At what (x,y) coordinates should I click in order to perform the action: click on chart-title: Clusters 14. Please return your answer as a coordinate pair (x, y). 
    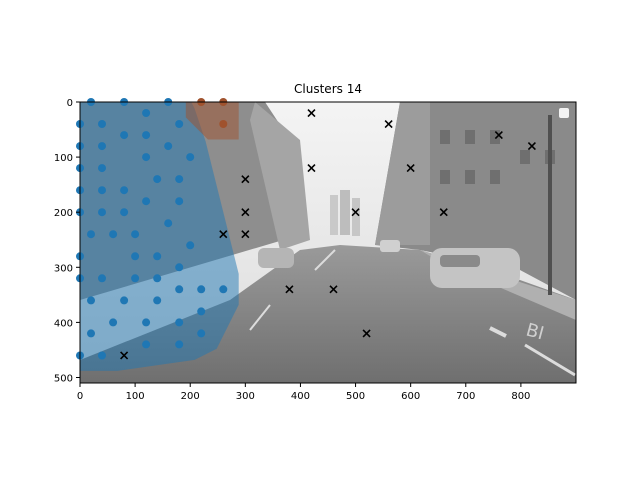
    Looking at the image, I should click on (328, 89).